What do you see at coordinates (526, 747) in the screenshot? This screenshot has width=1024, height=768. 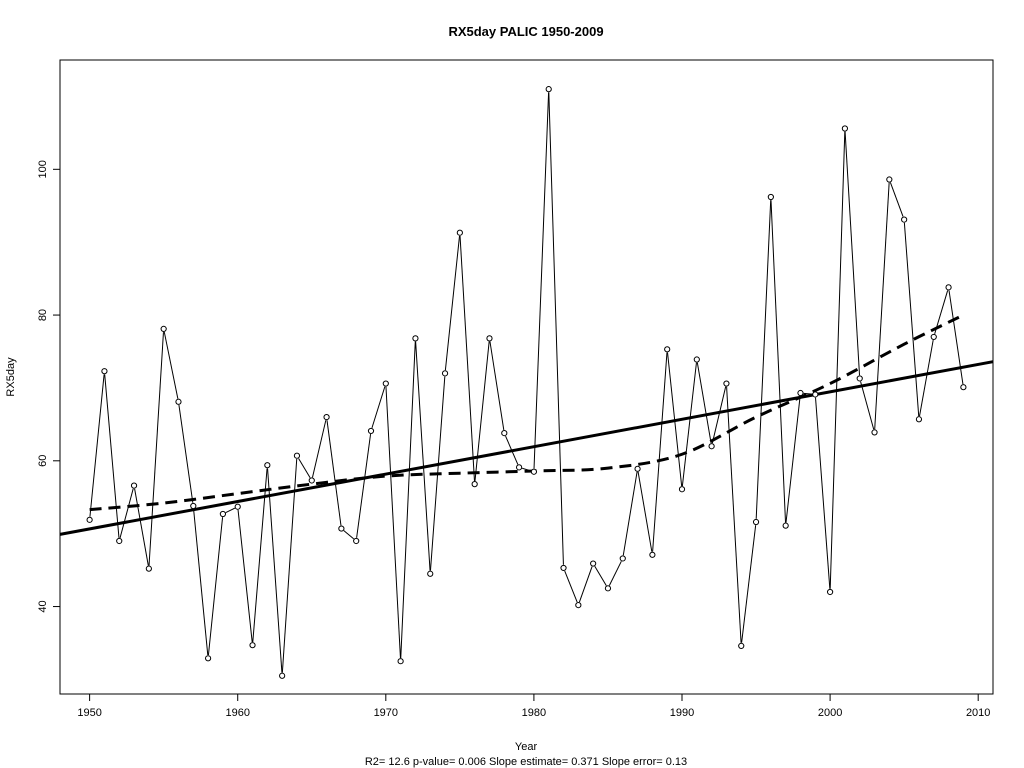 I see `x-axis-label: Year` at bounding box center [526, 747].